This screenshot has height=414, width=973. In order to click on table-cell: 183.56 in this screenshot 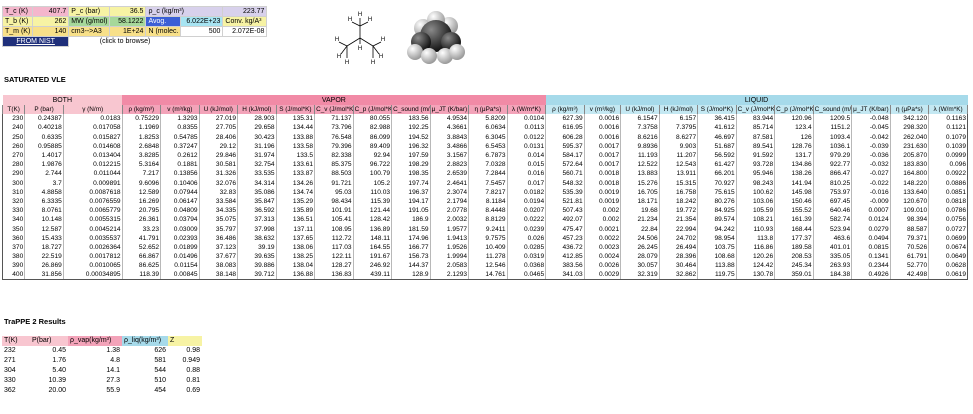, I will do `click(411, 119)`.